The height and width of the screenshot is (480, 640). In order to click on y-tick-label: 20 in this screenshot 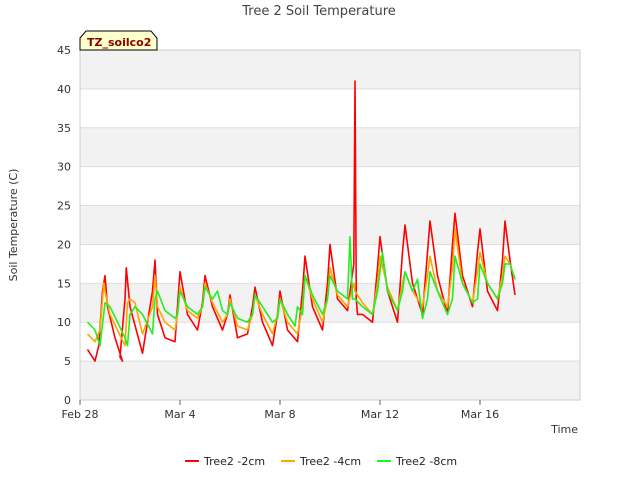, I will do `click(64, 244)`.